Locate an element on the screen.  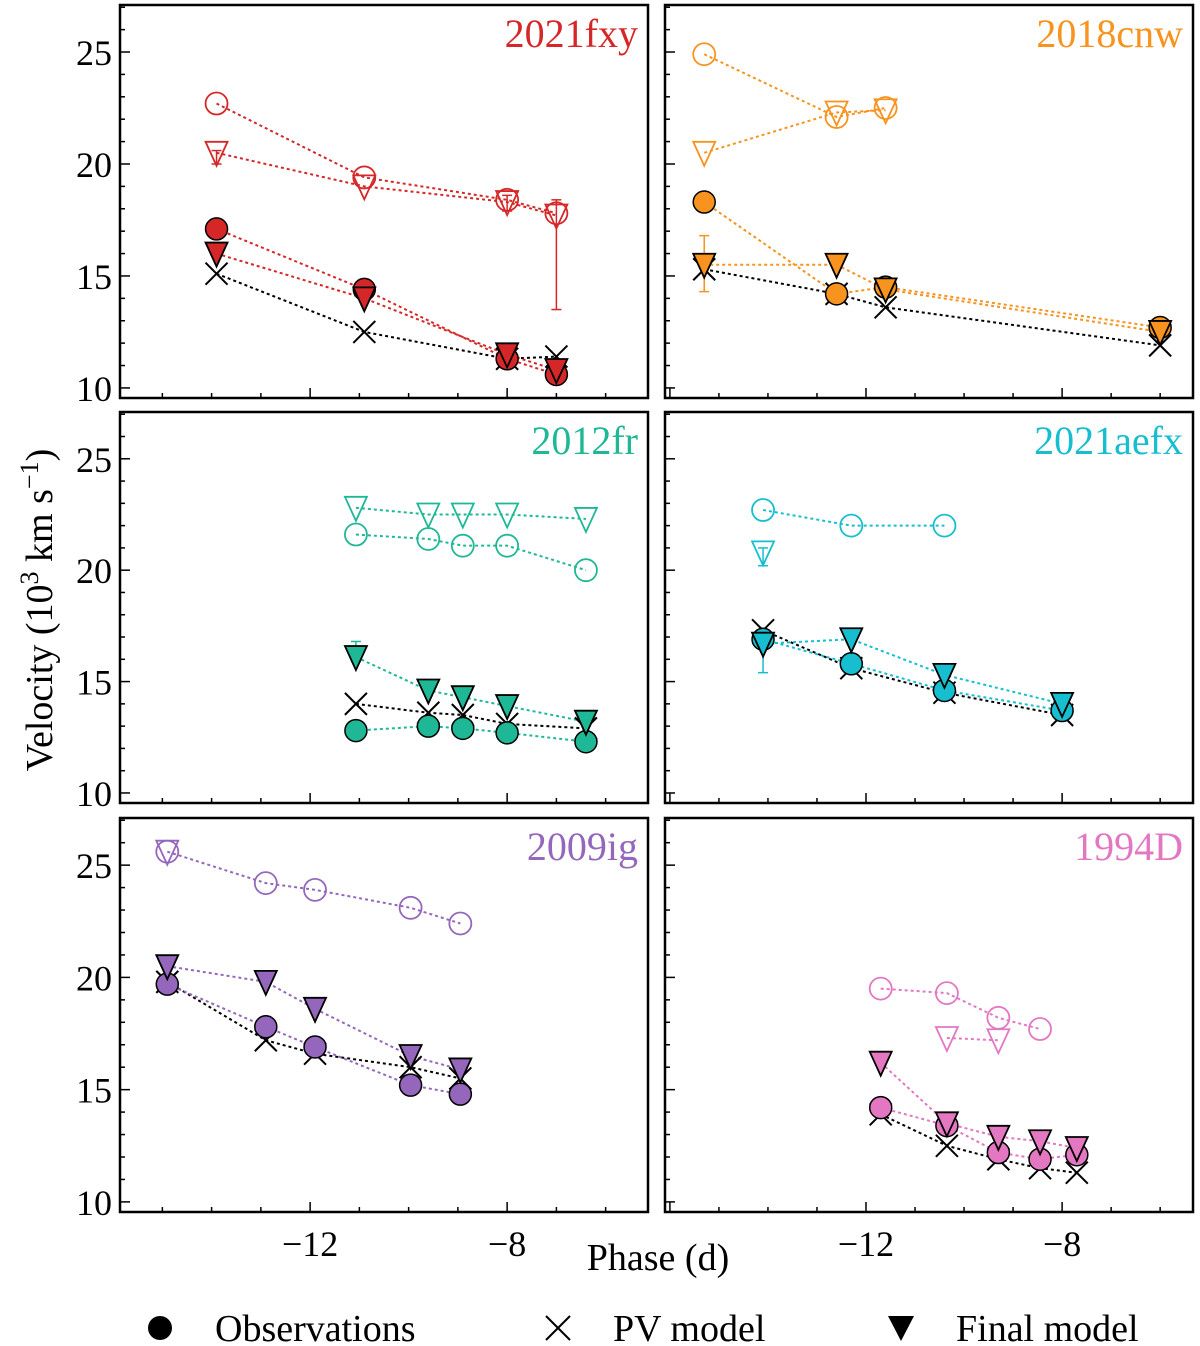
y-axis-label-part: km s is located at coordinates (40, 530).